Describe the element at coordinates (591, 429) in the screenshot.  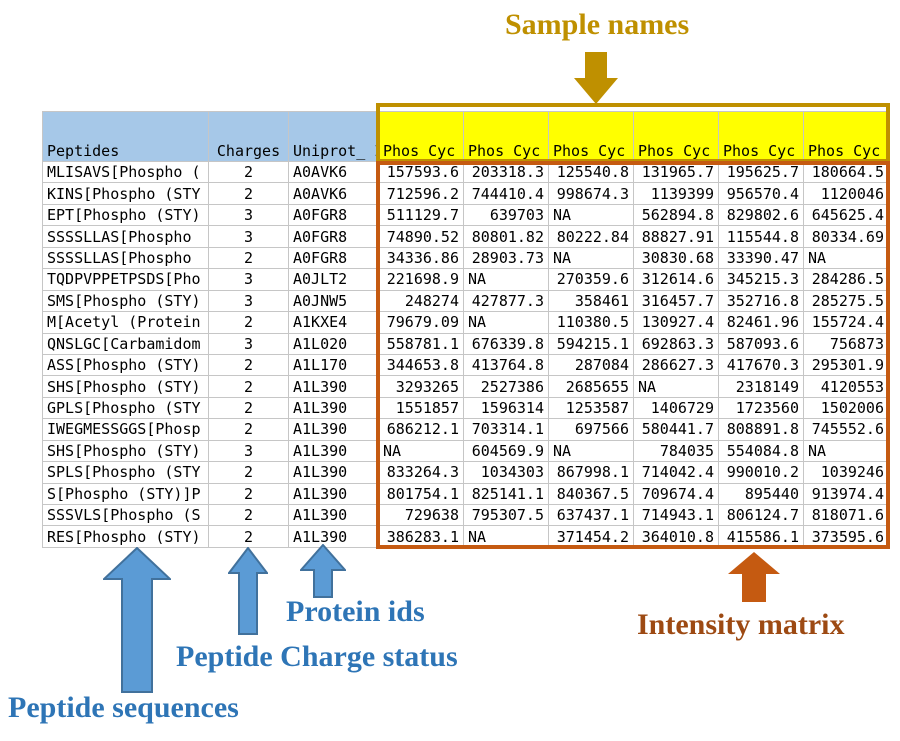
I see `intensity-cell: 697566` at that location.